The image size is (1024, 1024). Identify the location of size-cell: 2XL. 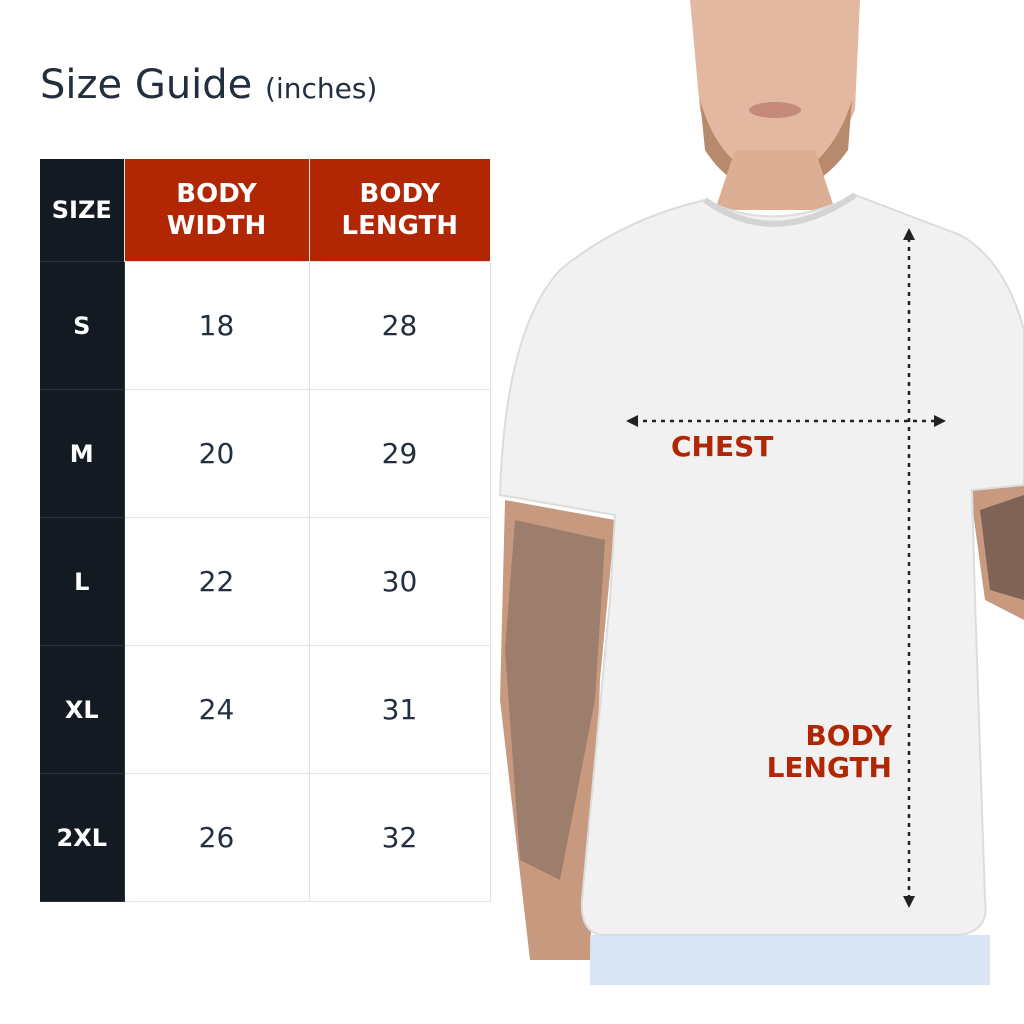
(82, 837).